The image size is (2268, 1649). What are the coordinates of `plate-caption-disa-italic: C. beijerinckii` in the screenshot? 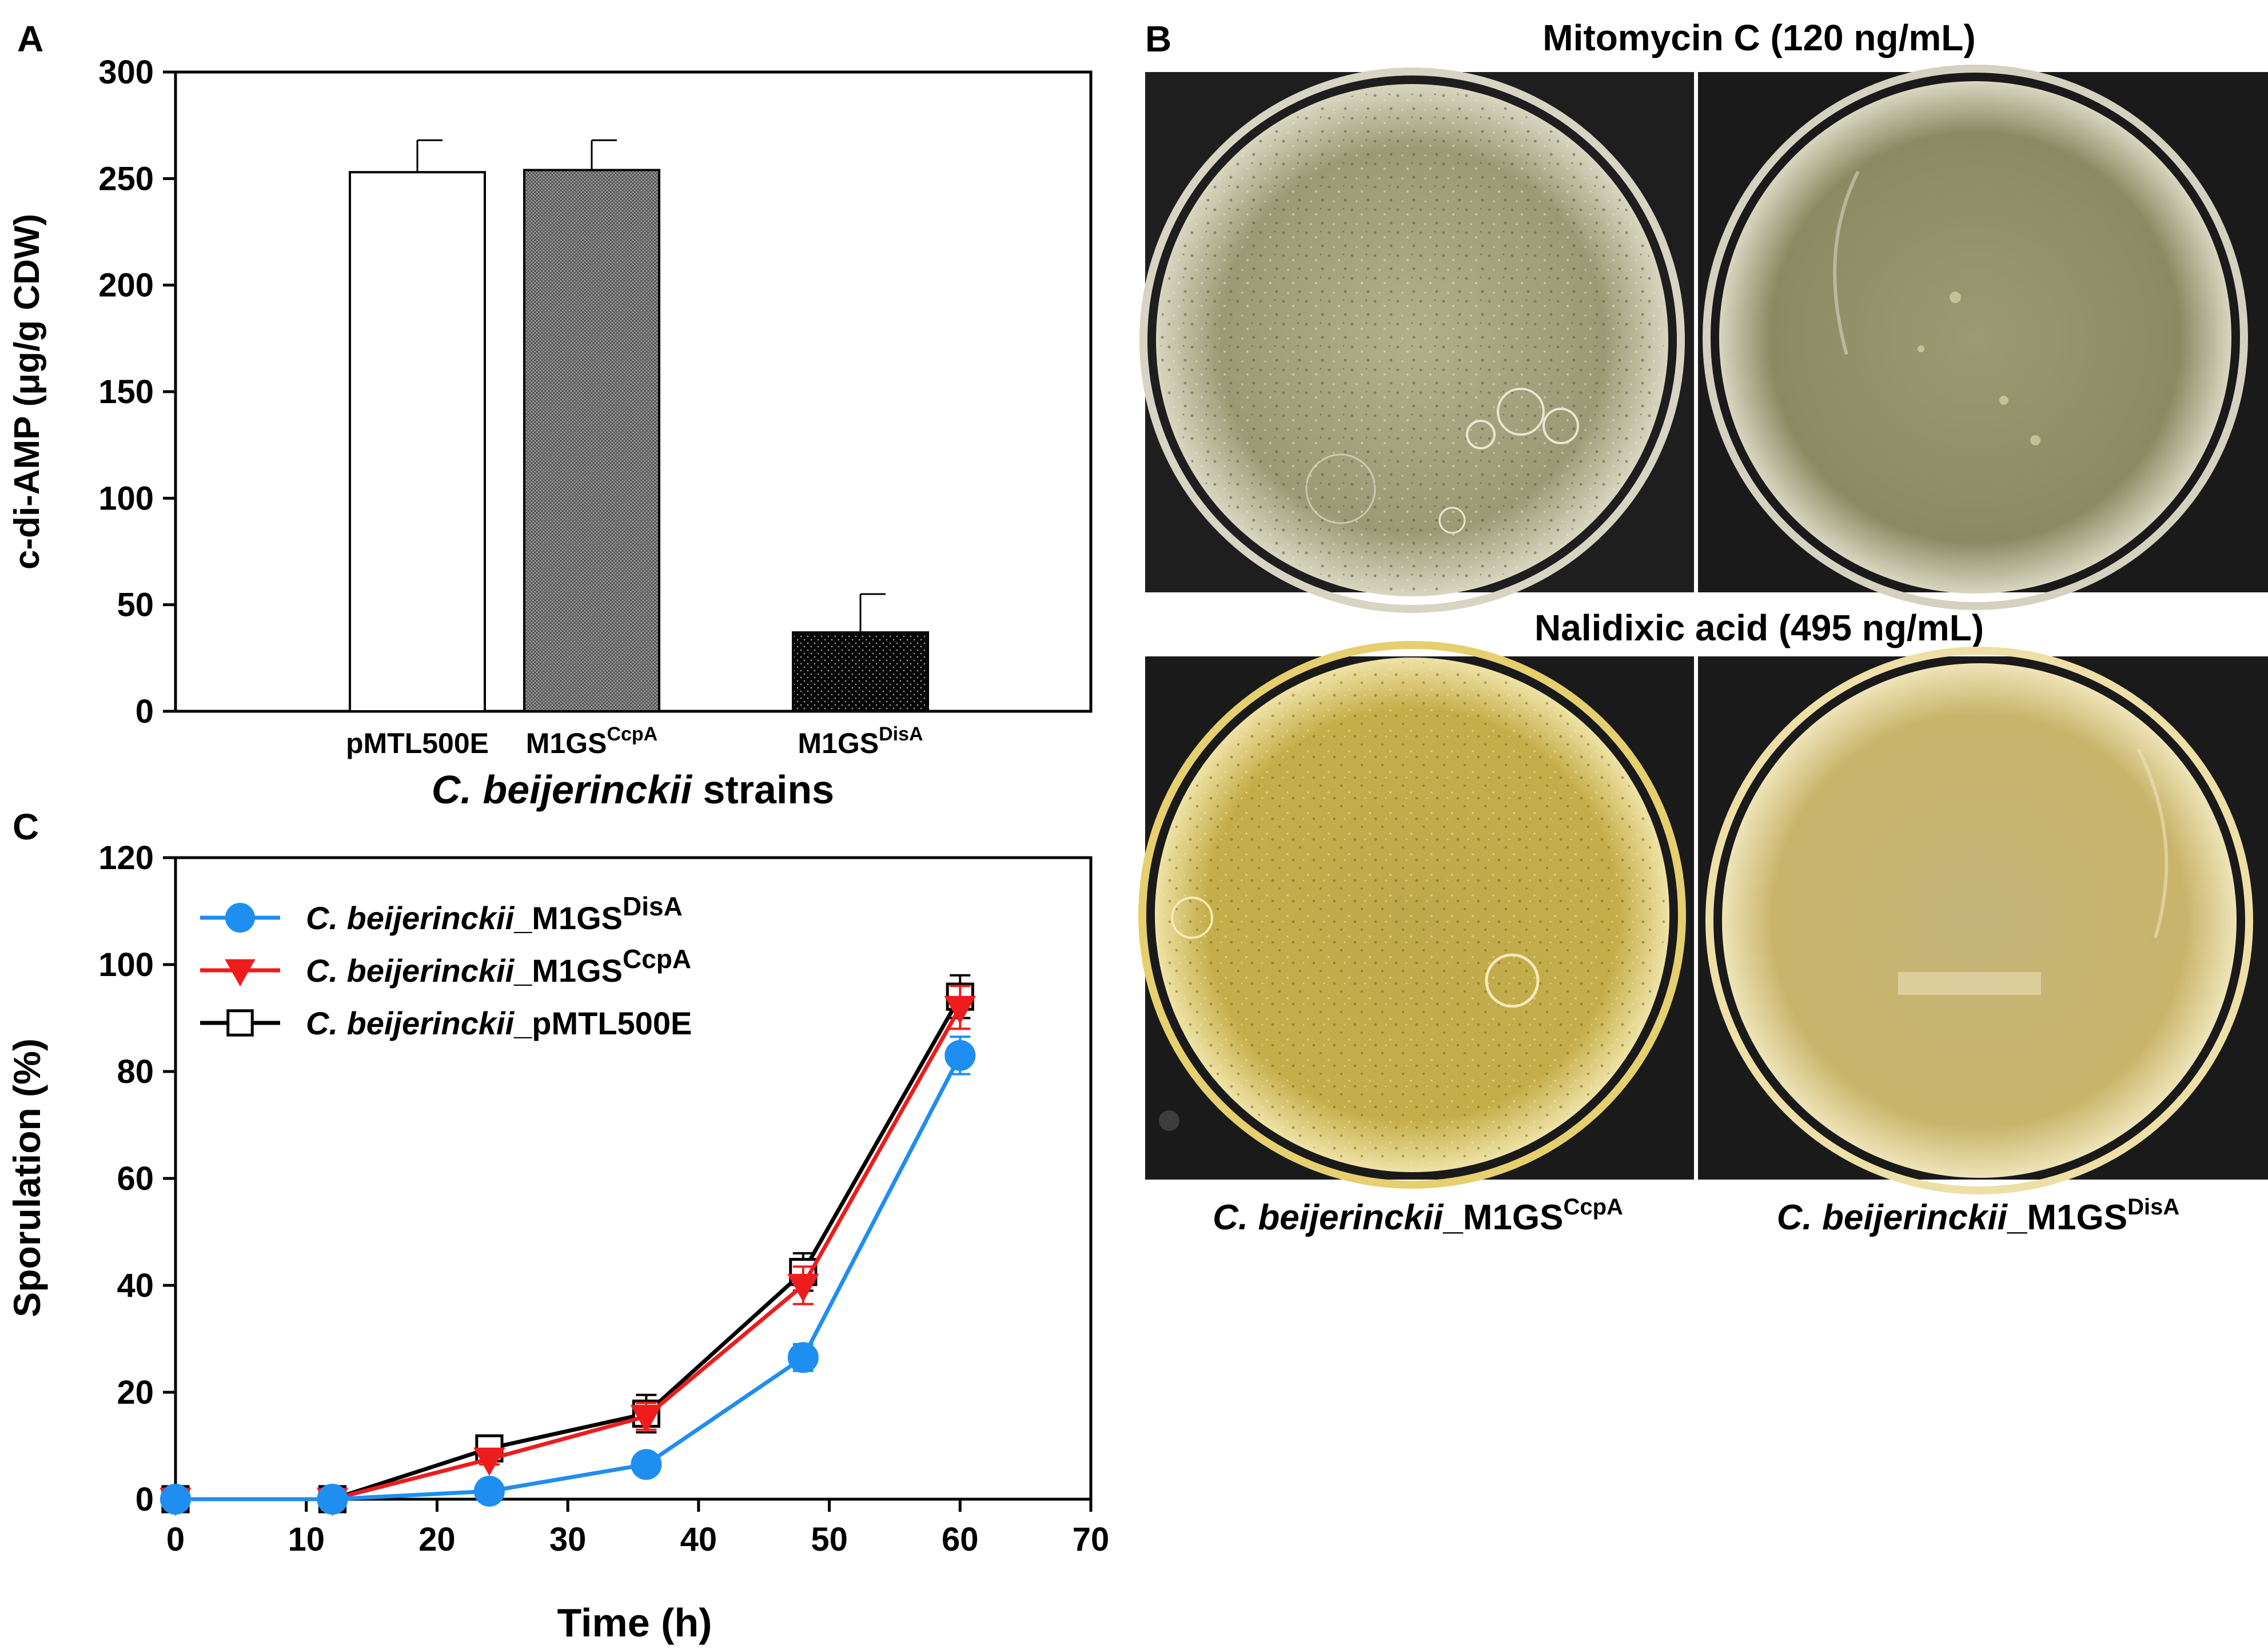 It's located at (1892, 1217).